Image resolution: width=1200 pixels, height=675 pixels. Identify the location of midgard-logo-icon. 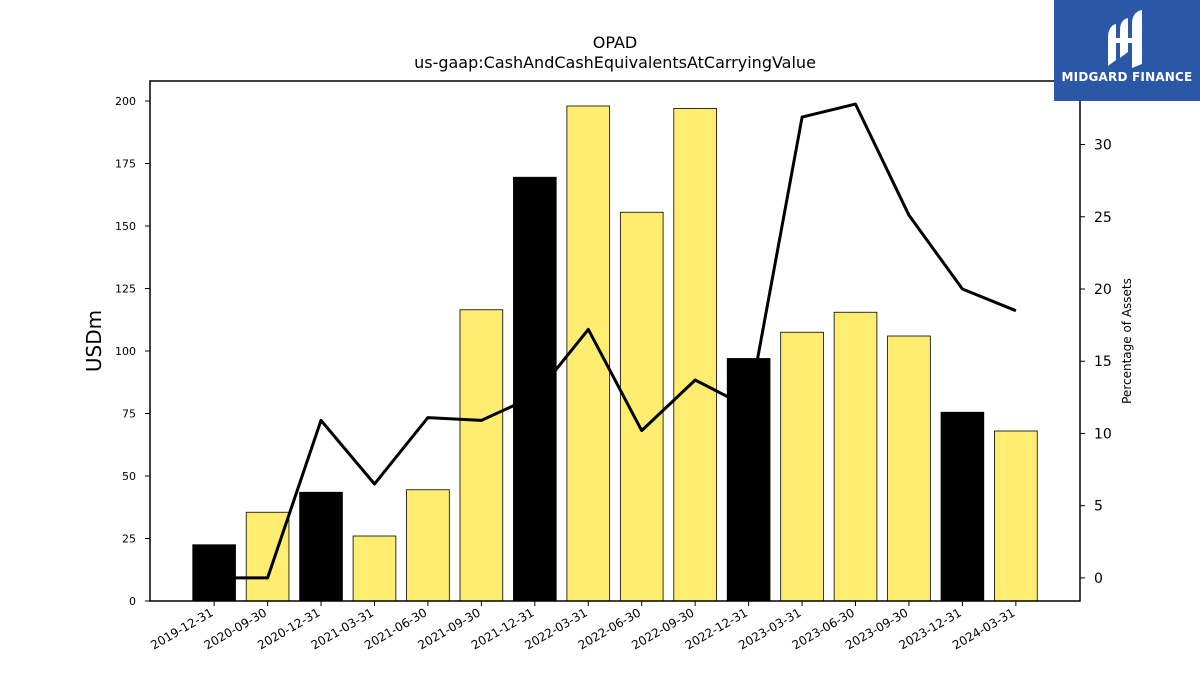
(1125, 39).